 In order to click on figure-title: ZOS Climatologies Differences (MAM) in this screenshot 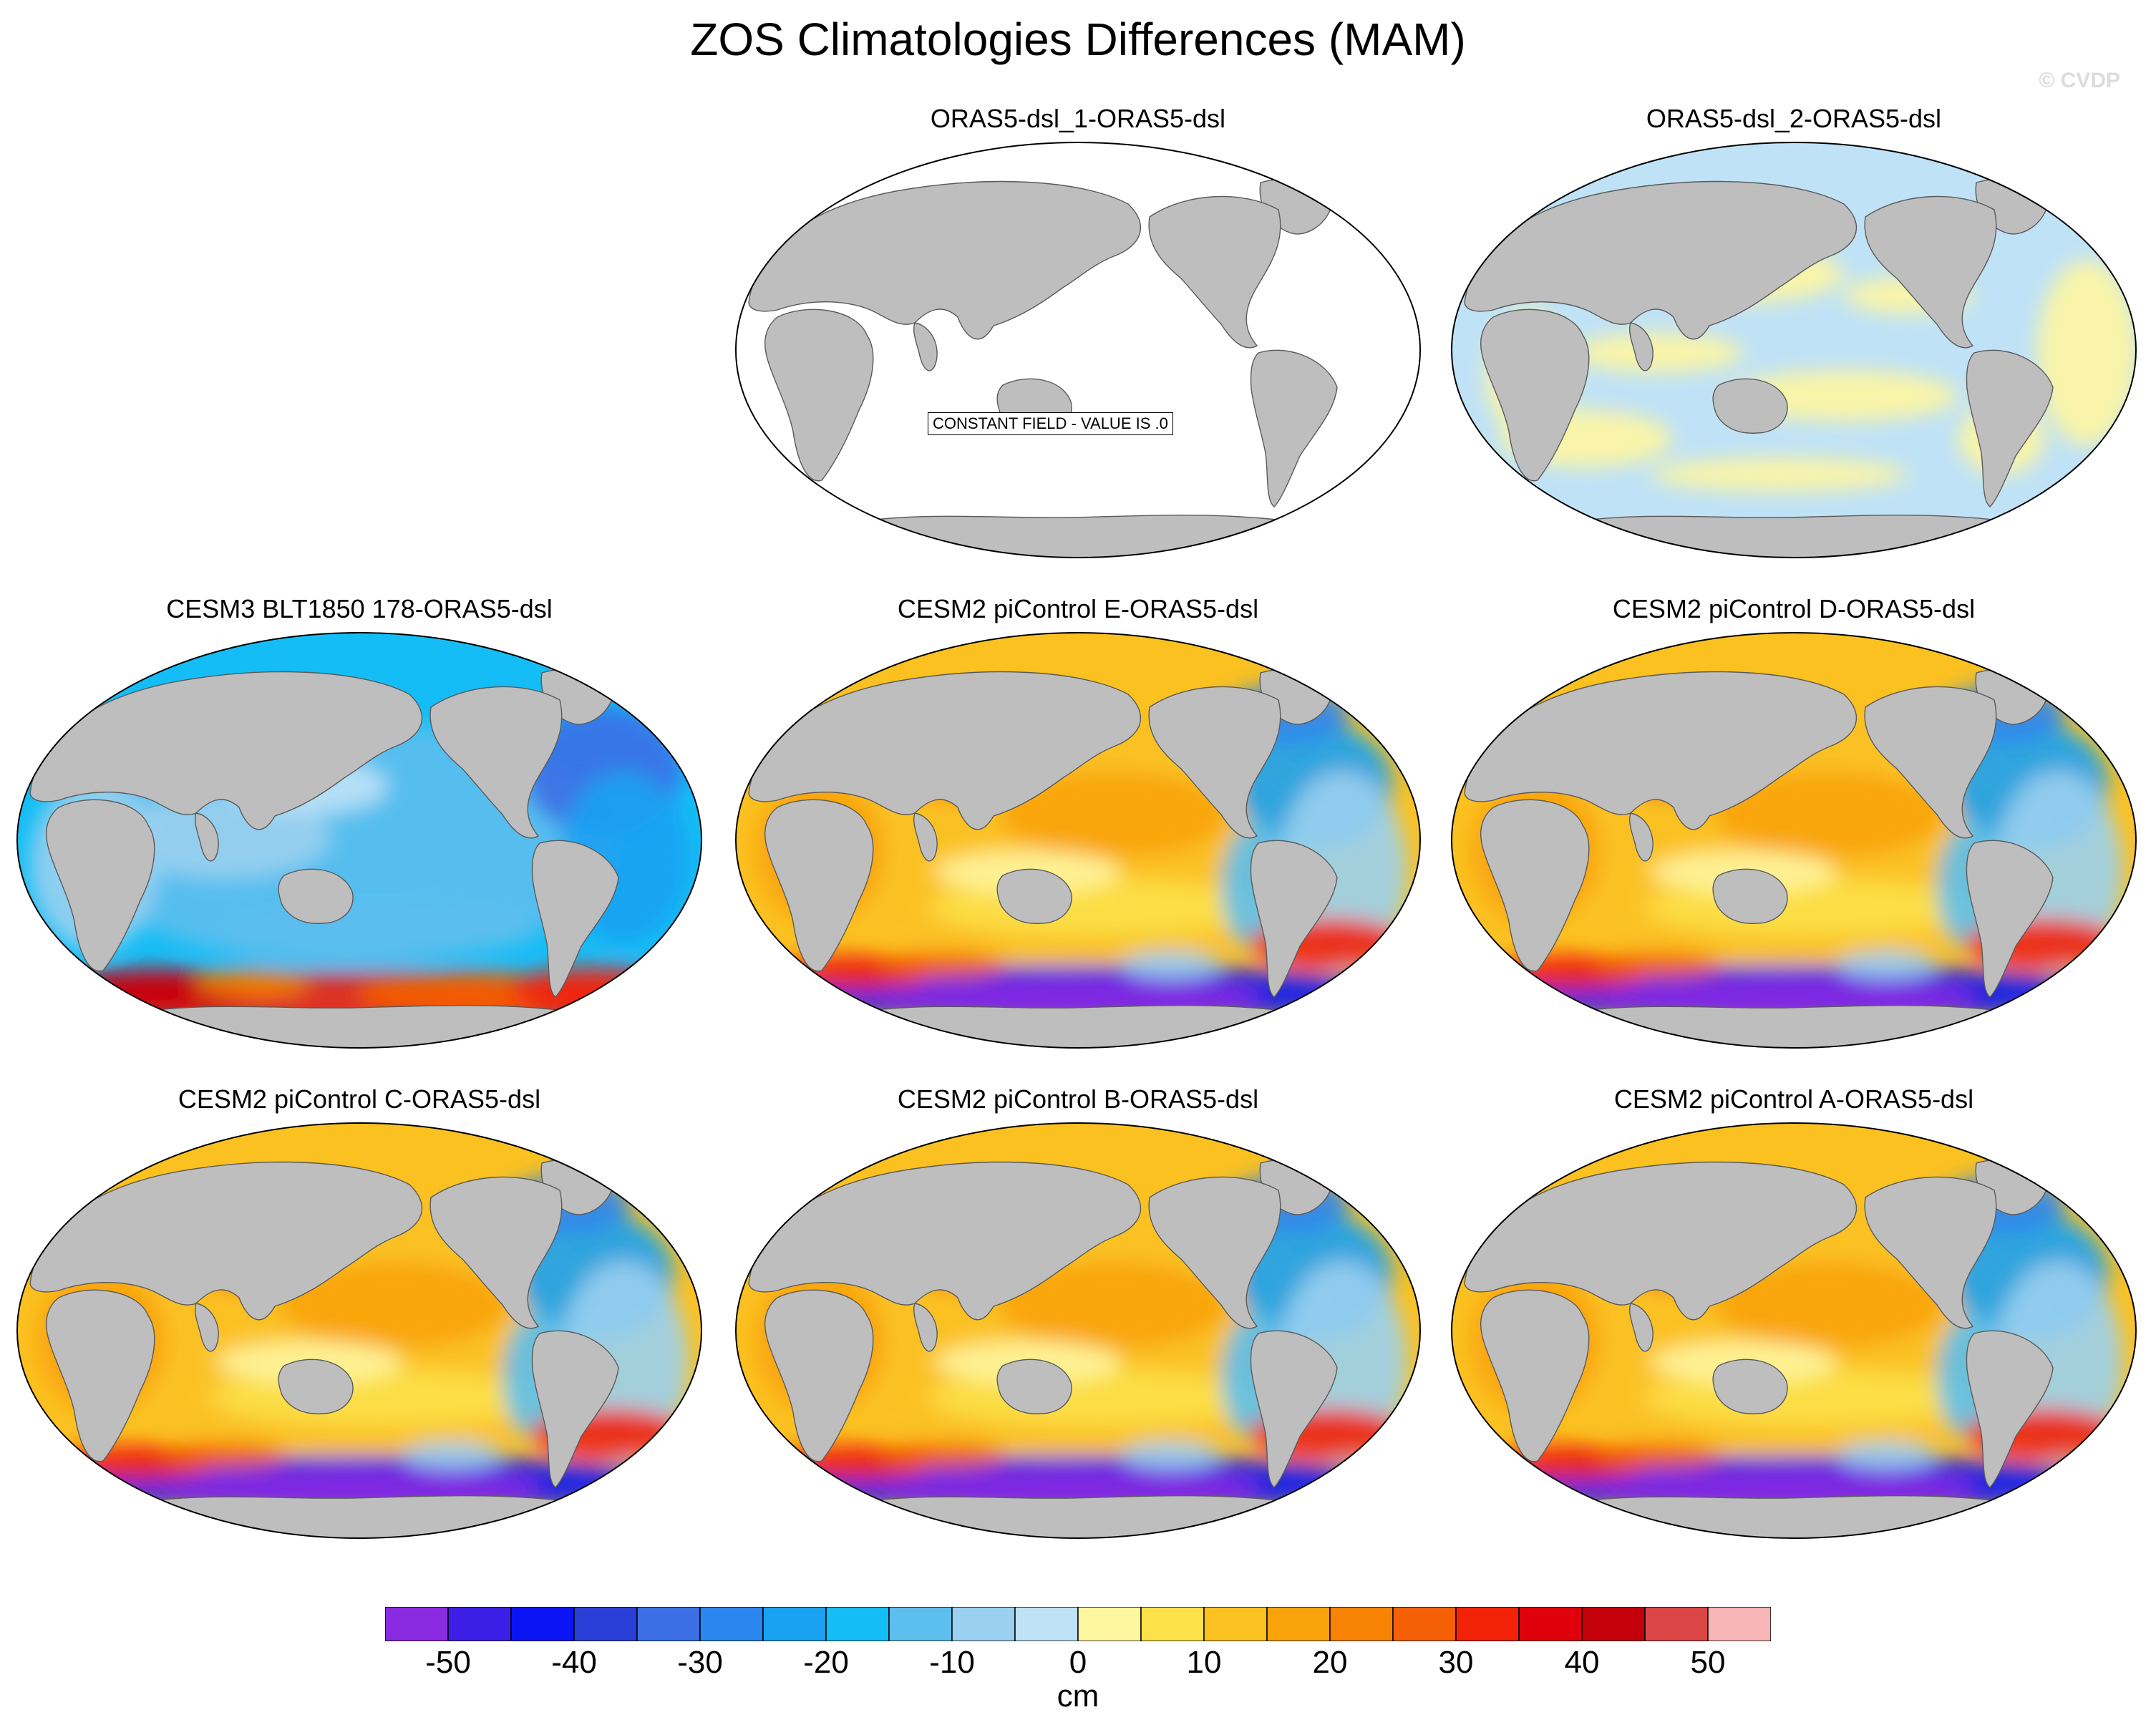, I will do `click(1078, 39)`.